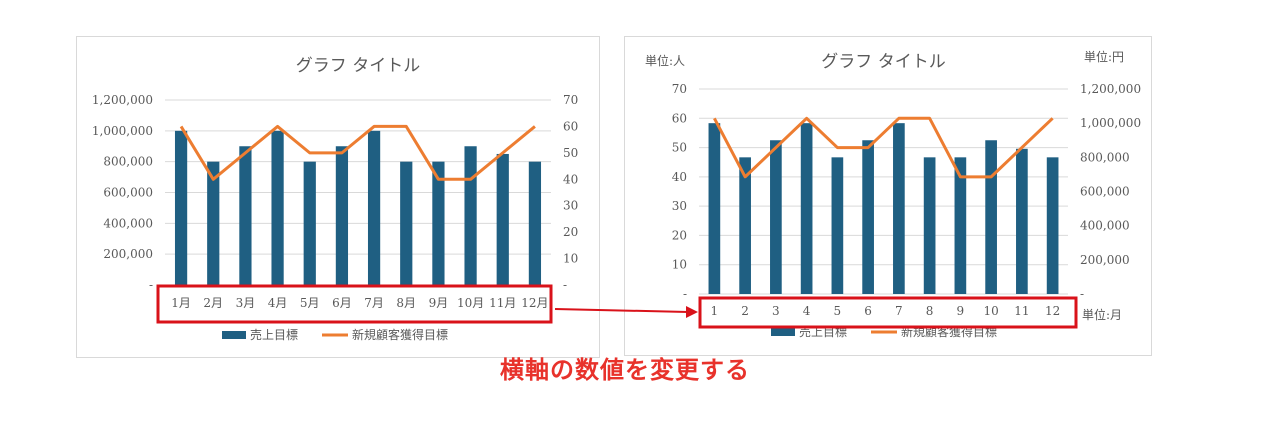  What do you see at coordinates (570, 259) in the screenshot?
I see `y-right-tick-label: 10` at bounding box center [570, 259].